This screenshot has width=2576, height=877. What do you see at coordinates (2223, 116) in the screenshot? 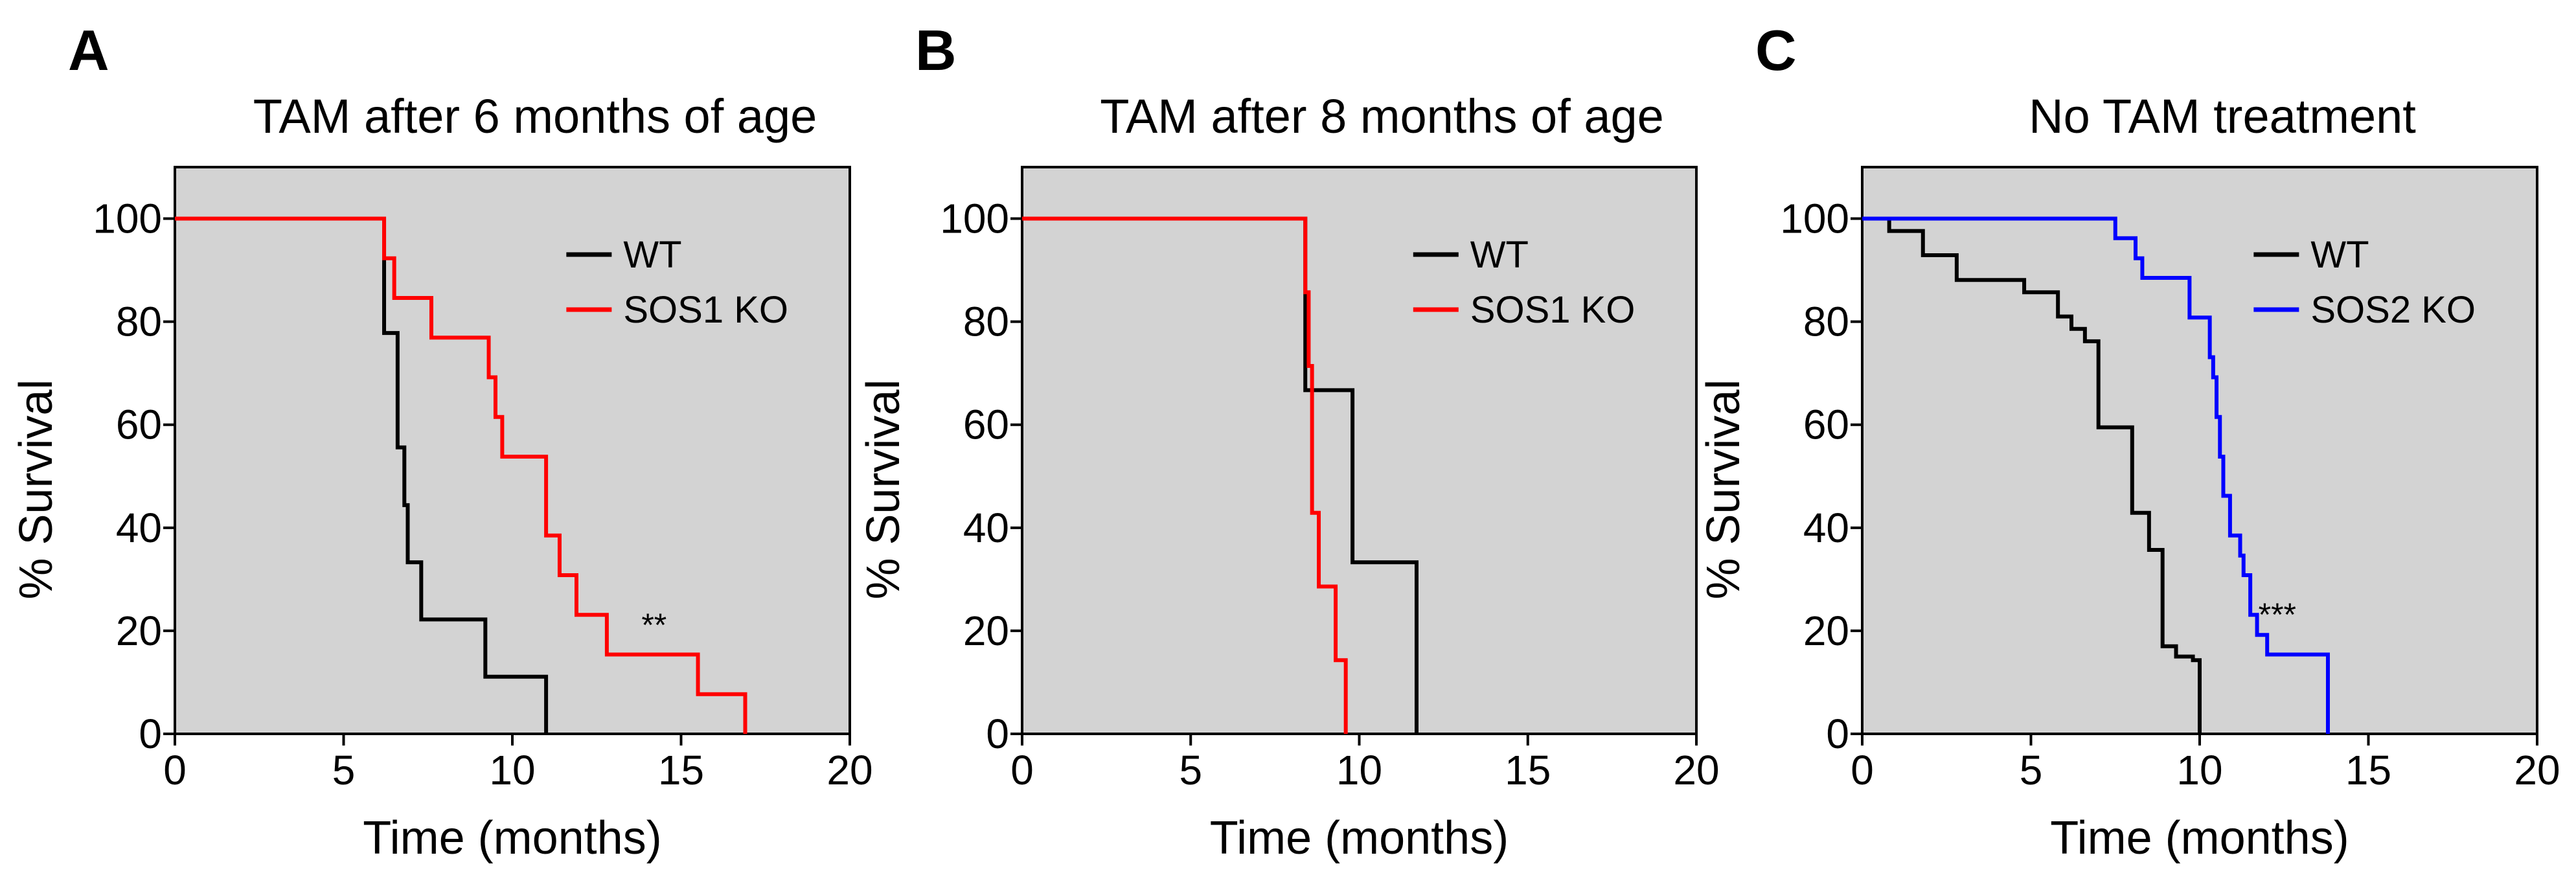
I see `panel-title: No TAM treatment` at bounding box center [2223, 116].